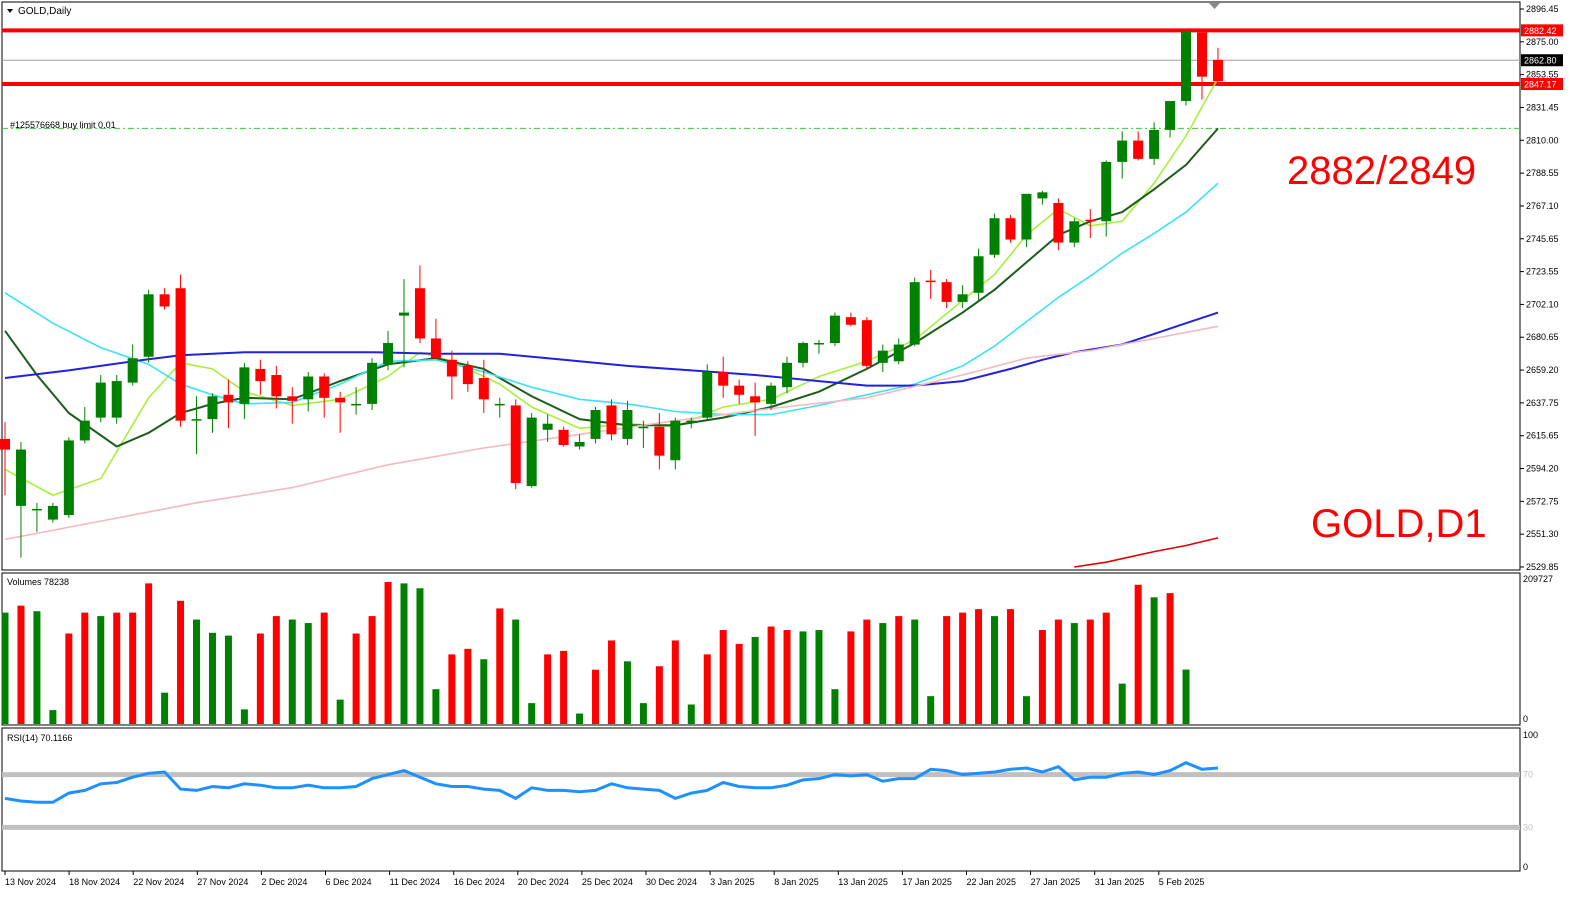 The height and width of the screenshot is (902, 1575). I want to click on rsi-layer, so click(761, 795).